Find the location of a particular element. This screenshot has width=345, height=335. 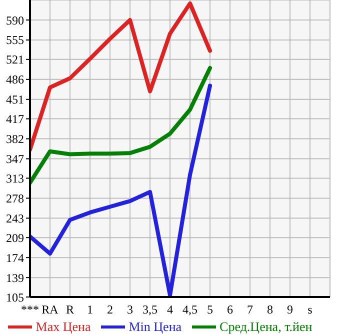

x-tick-label: 8 is located at coordinates (270, 309).